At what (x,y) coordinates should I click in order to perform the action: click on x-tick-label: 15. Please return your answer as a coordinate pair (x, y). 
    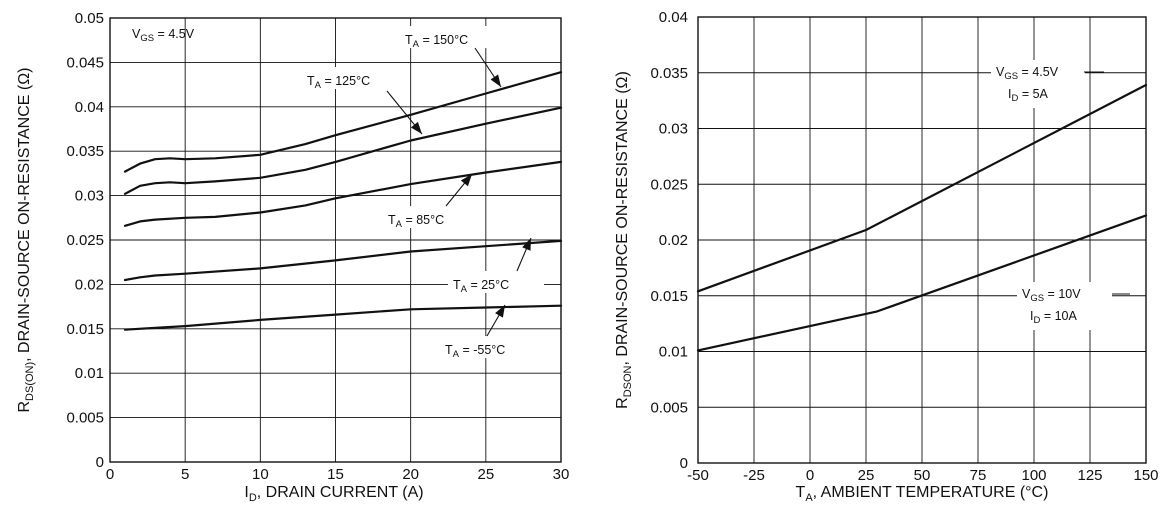
    Looking at the image, I should click on (335, 474).